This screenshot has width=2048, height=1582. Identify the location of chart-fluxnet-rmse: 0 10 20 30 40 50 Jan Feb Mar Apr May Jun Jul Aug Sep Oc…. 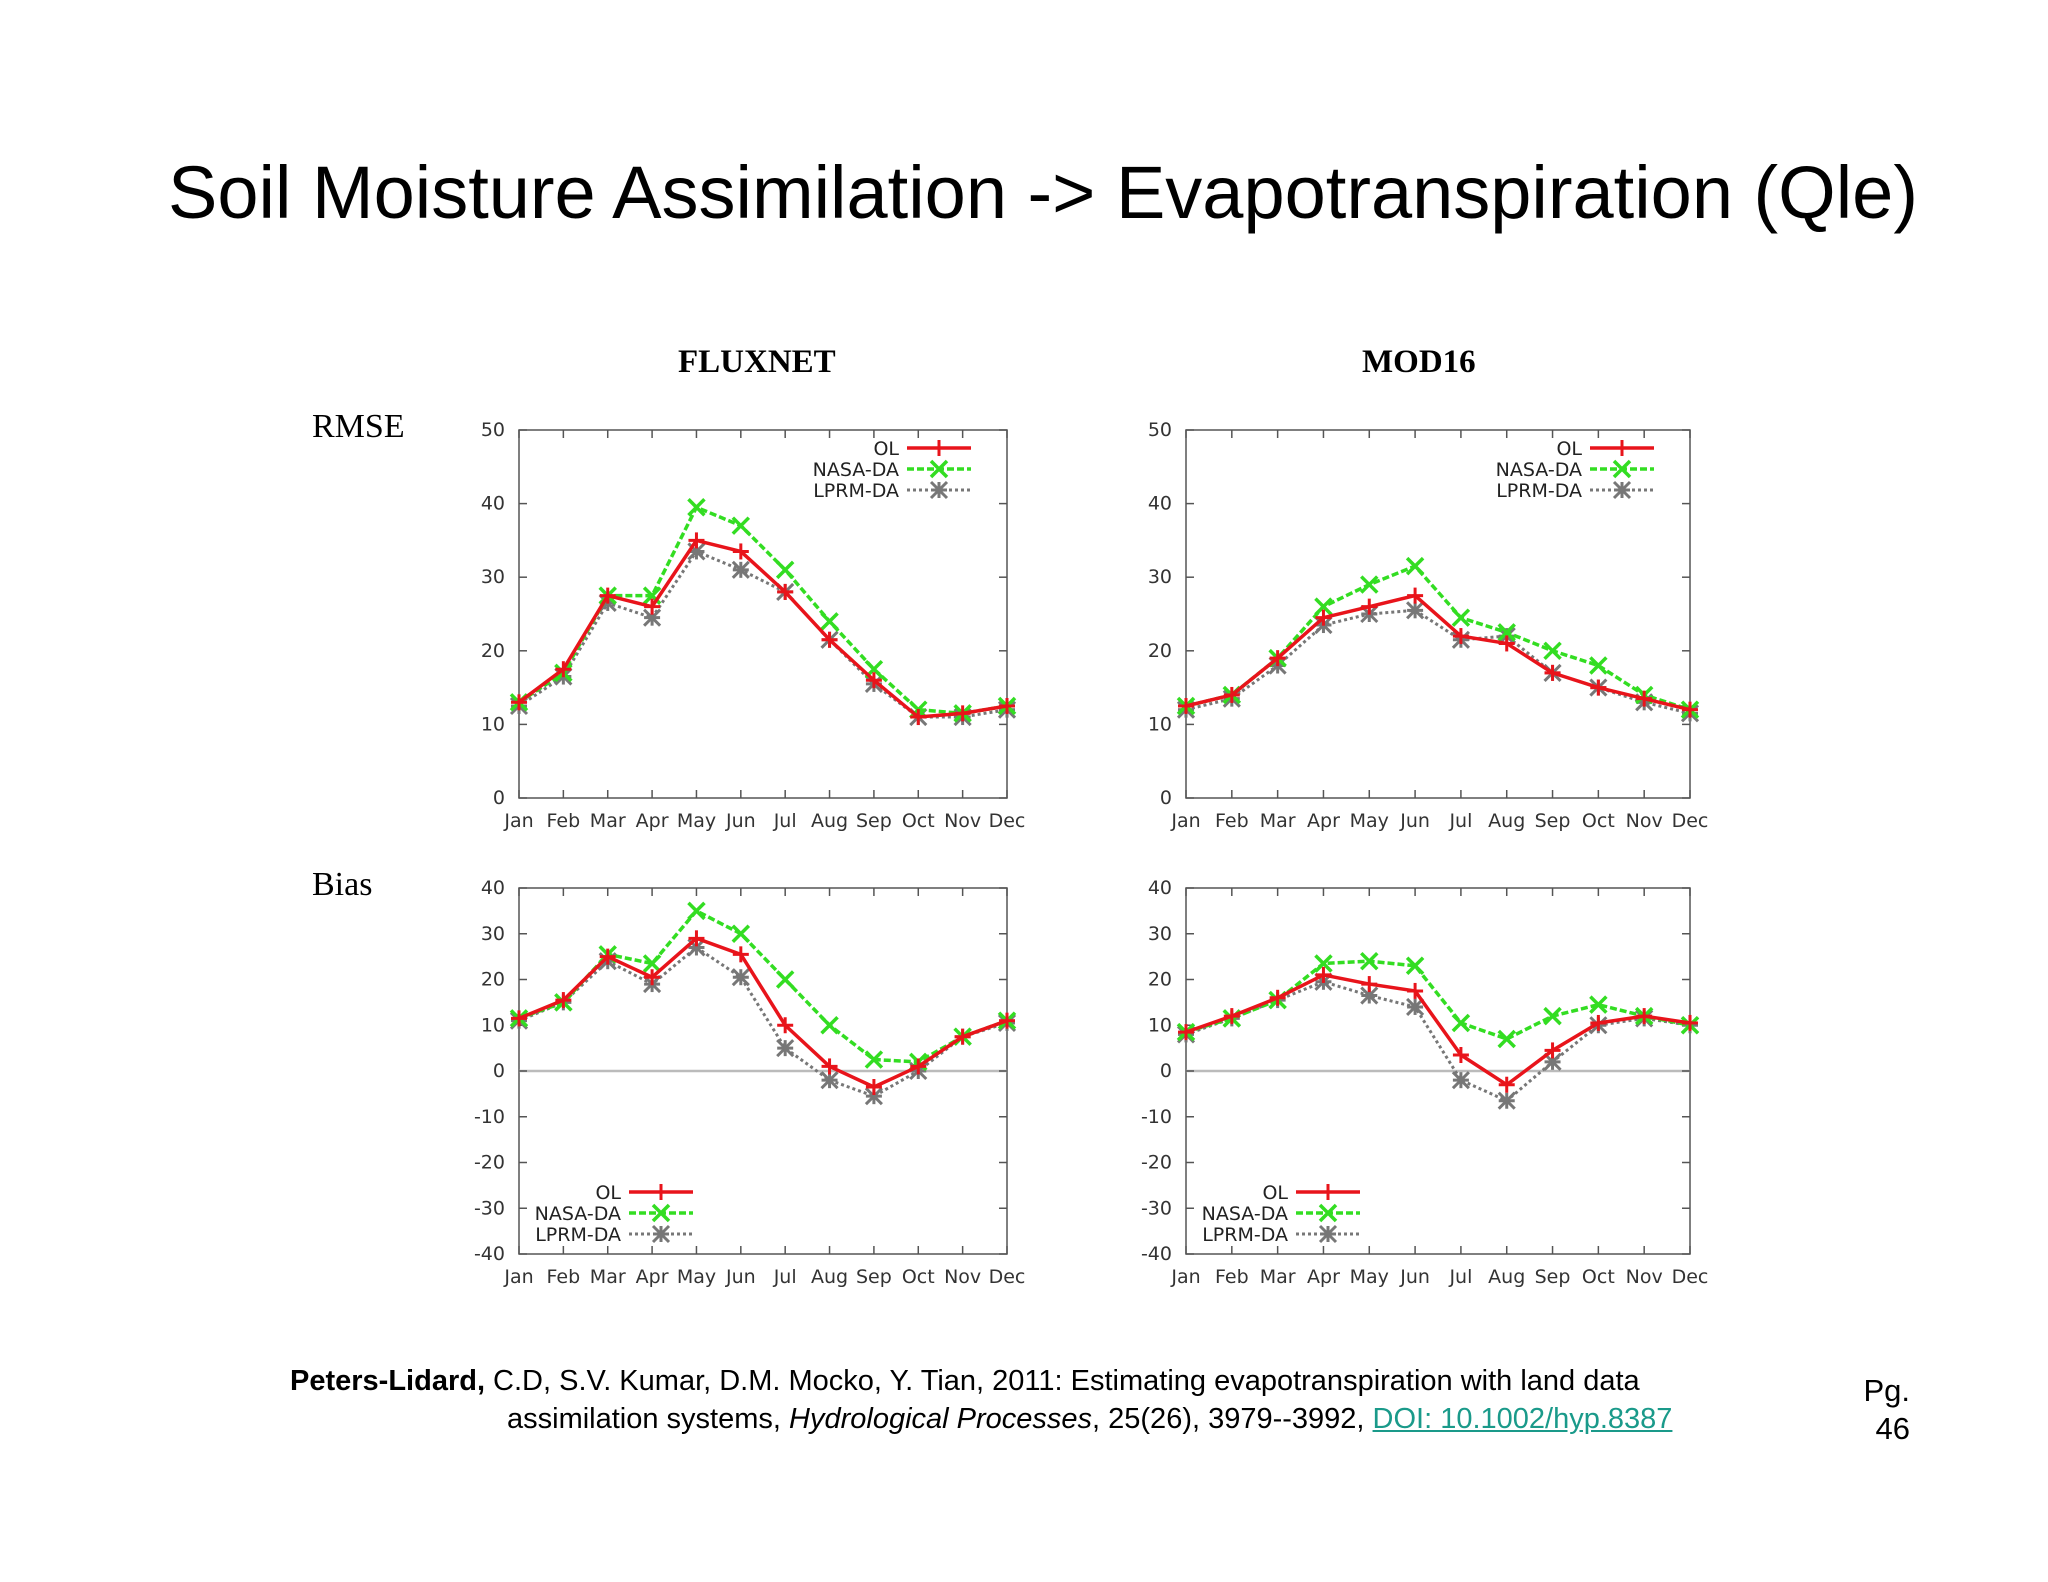
(753, 625).